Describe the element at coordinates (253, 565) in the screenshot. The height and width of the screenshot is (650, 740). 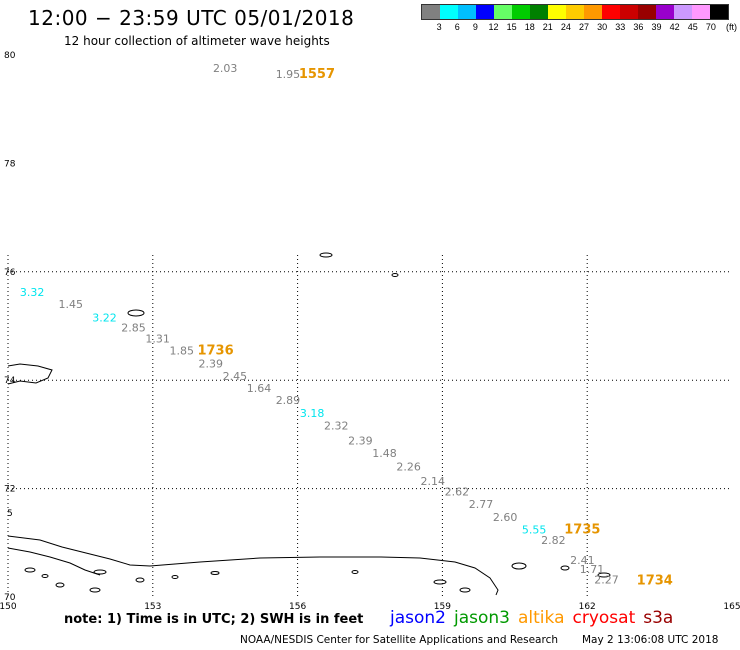
I see `siberia-coastline` at that location.